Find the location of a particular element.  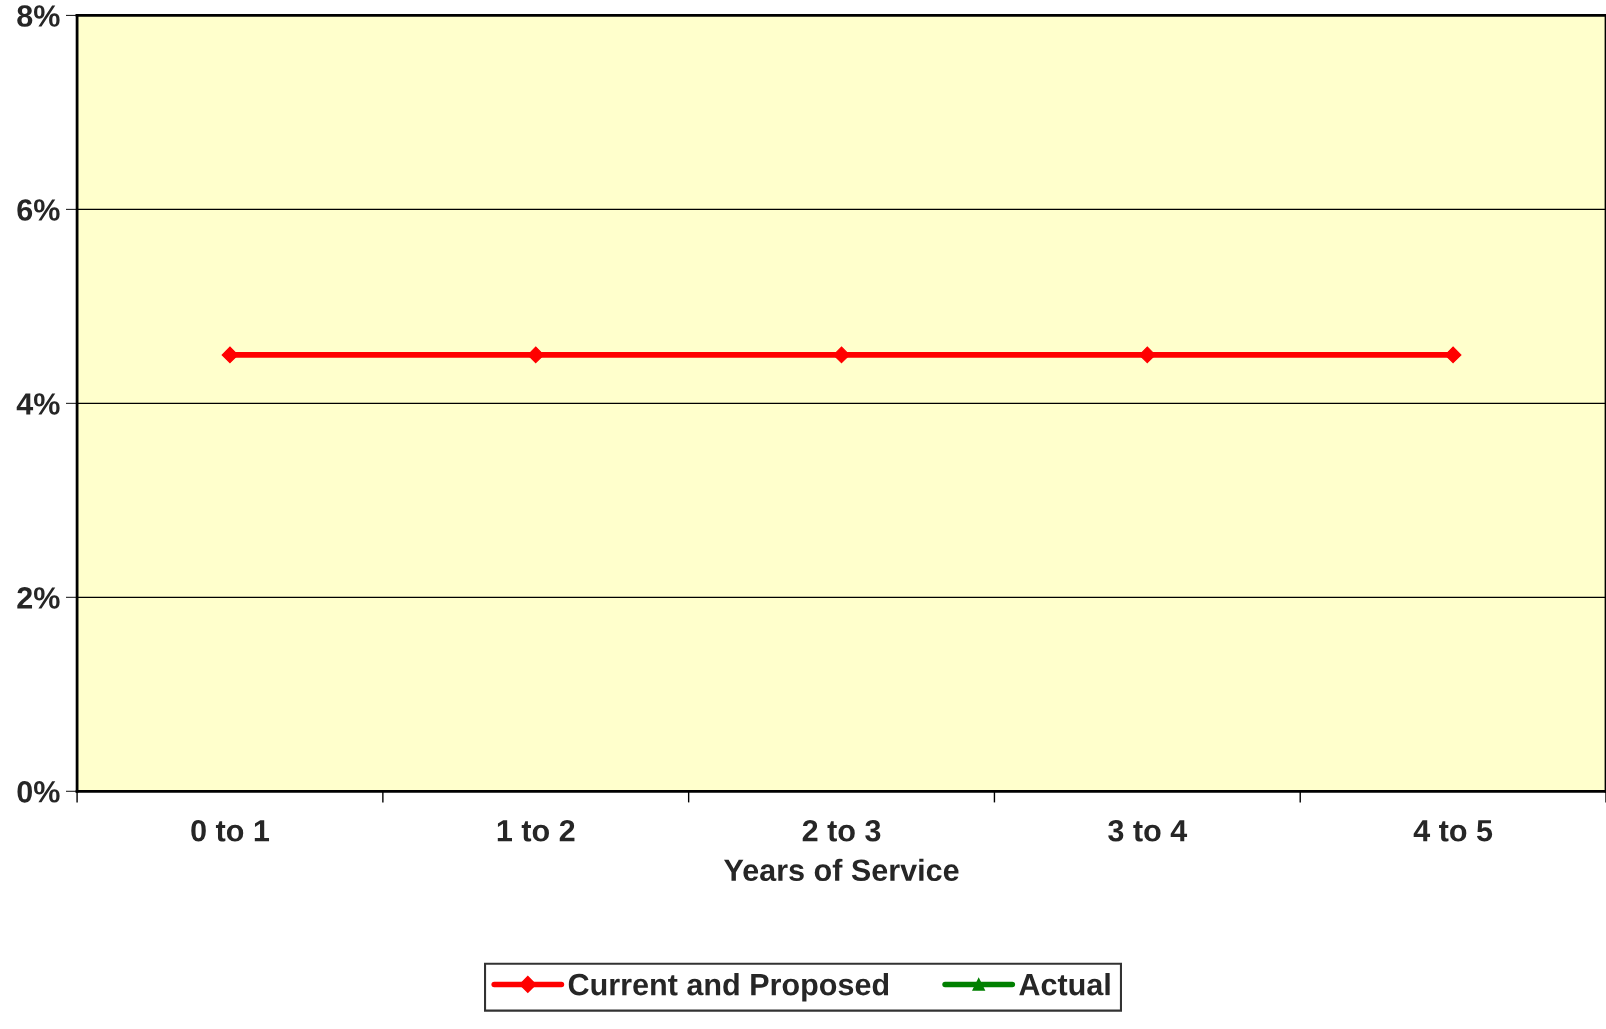

x-tick-label: 1 to 2 is located at coordinates (536, 830).